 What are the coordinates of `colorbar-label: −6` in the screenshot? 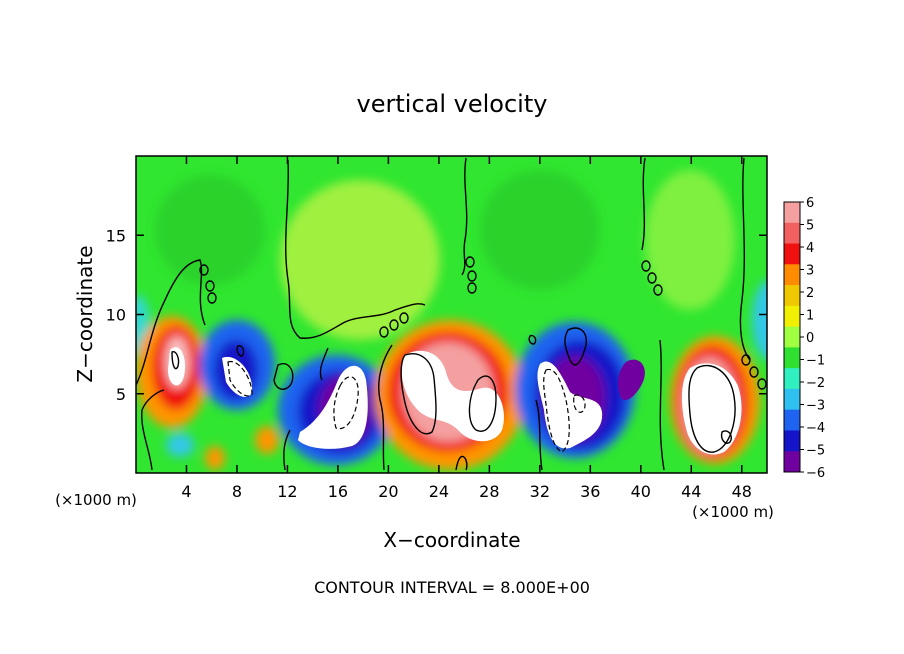 It's located at (815, 473).